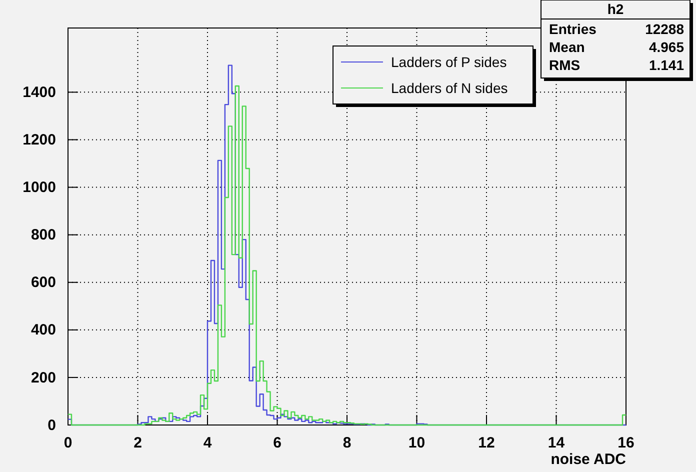 Image resolution: width=696 pixels, height=472 pixels. I want to click on x-axis-title: noise ADC, so click(588, 459).